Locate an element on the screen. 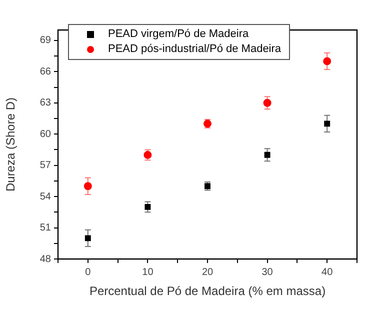  y-tick-label: 54 is located at coordinates (46, 196).